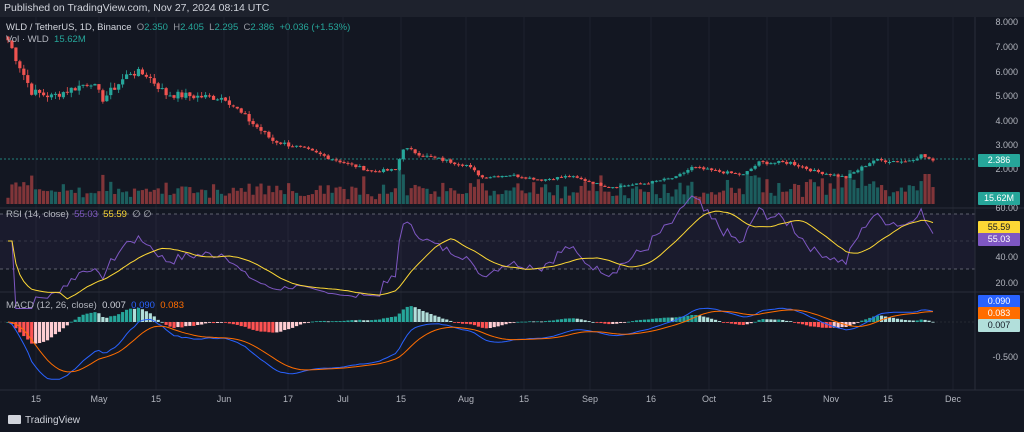 This screenshot has width=1024, height=432. Describe the element at coordinates (69, 27) in the screenshot. I see `symbol-name: WLD / TetherUS, 1D, Binance` at that location.